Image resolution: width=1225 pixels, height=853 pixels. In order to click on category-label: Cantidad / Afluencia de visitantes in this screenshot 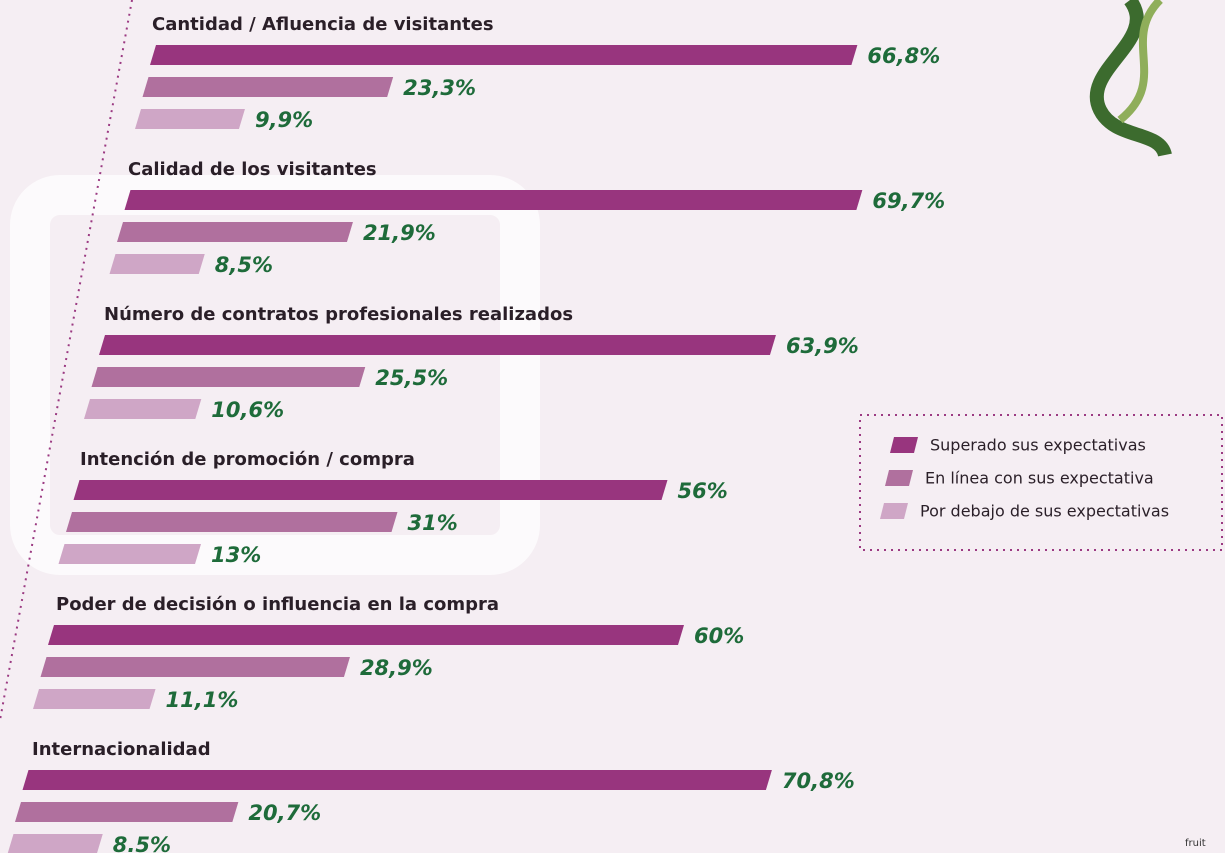, I will do `click(323, 24)`.